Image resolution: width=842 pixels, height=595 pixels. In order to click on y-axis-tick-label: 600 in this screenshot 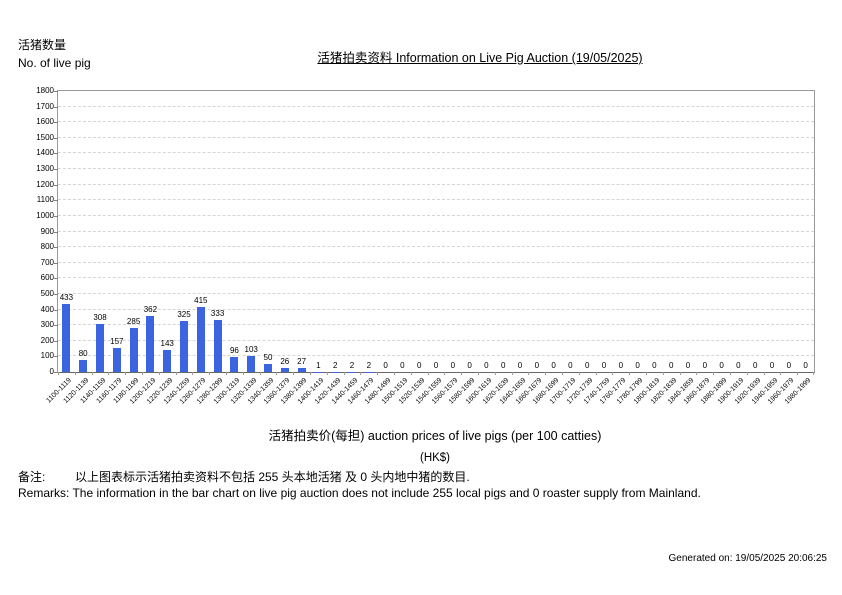, I will do `click(47, 278)`.